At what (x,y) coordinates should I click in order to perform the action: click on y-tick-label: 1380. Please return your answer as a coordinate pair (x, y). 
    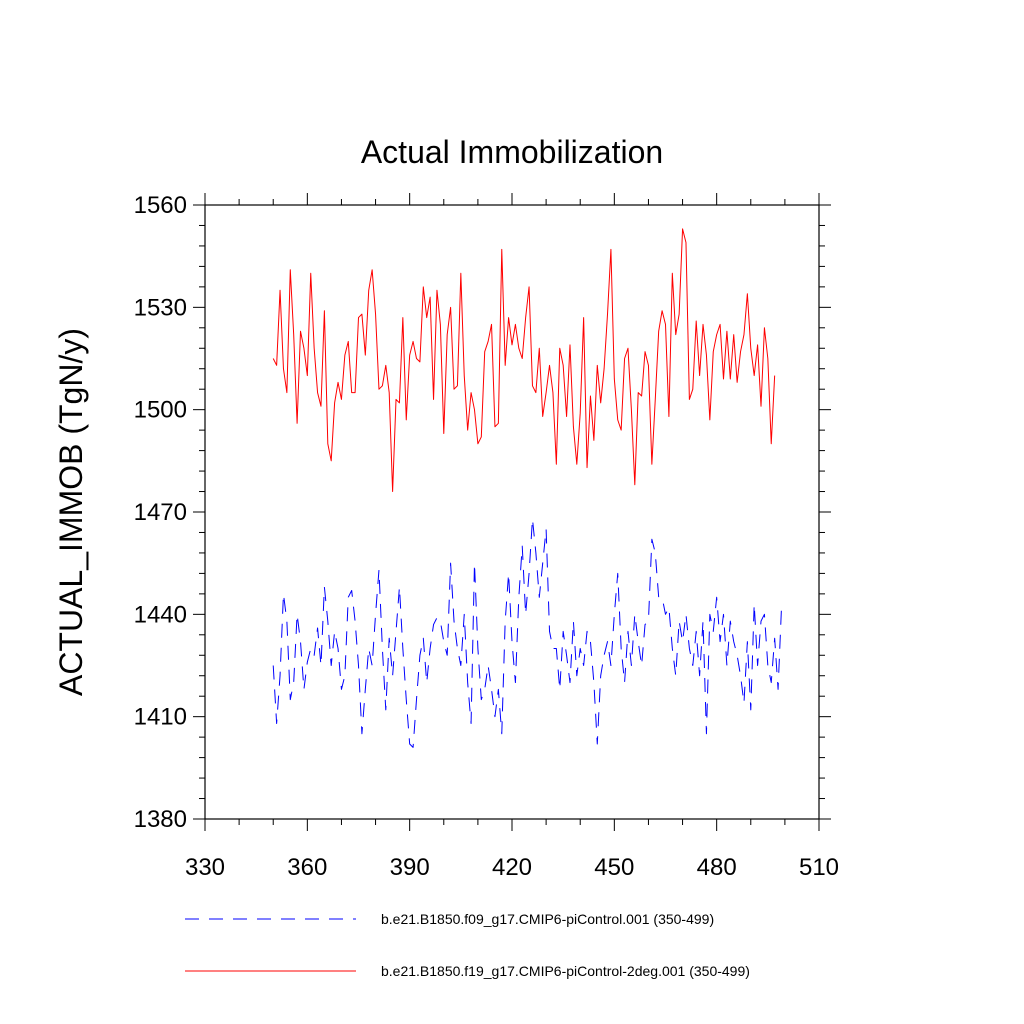
    Looking at the image, I should click on (160, 819).